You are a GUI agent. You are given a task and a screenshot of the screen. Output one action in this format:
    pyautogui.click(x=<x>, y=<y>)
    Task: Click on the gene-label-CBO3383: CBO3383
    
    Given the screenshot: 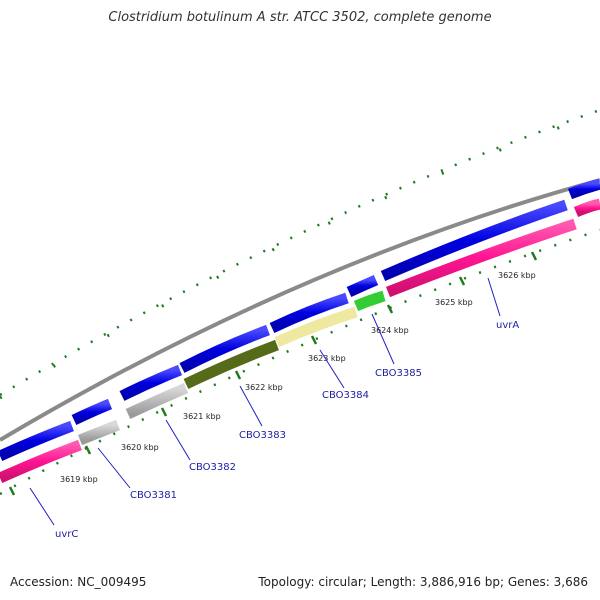 What is the action you would take?
    pyautogui.click(x=262, y=435)
    